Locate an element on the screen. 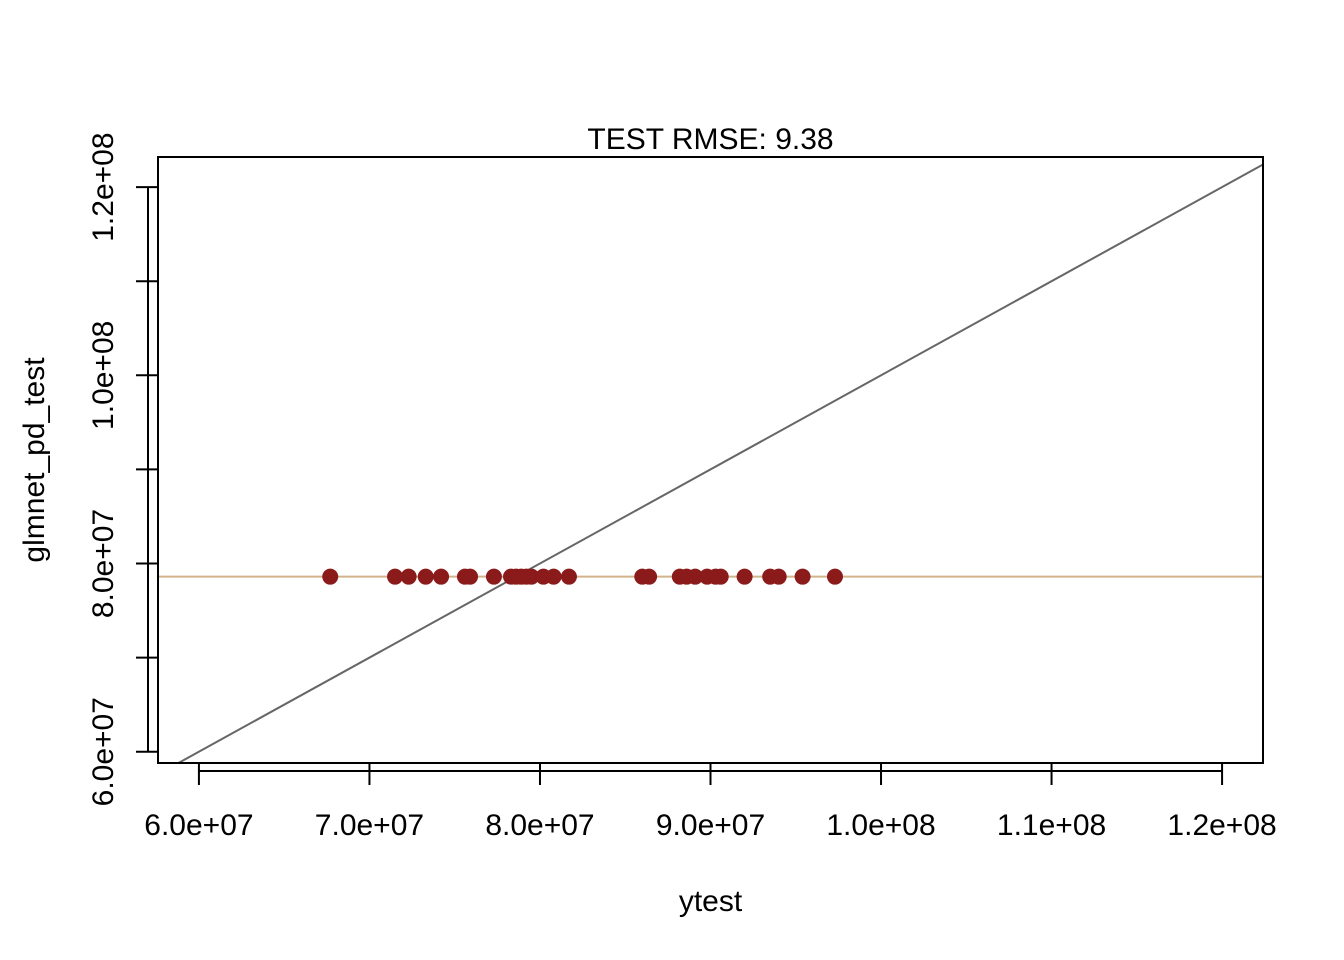 This screenshot has width=1344, height=960. y-axis-title: glmnet_pd_test is located at coordinates (34, 460).